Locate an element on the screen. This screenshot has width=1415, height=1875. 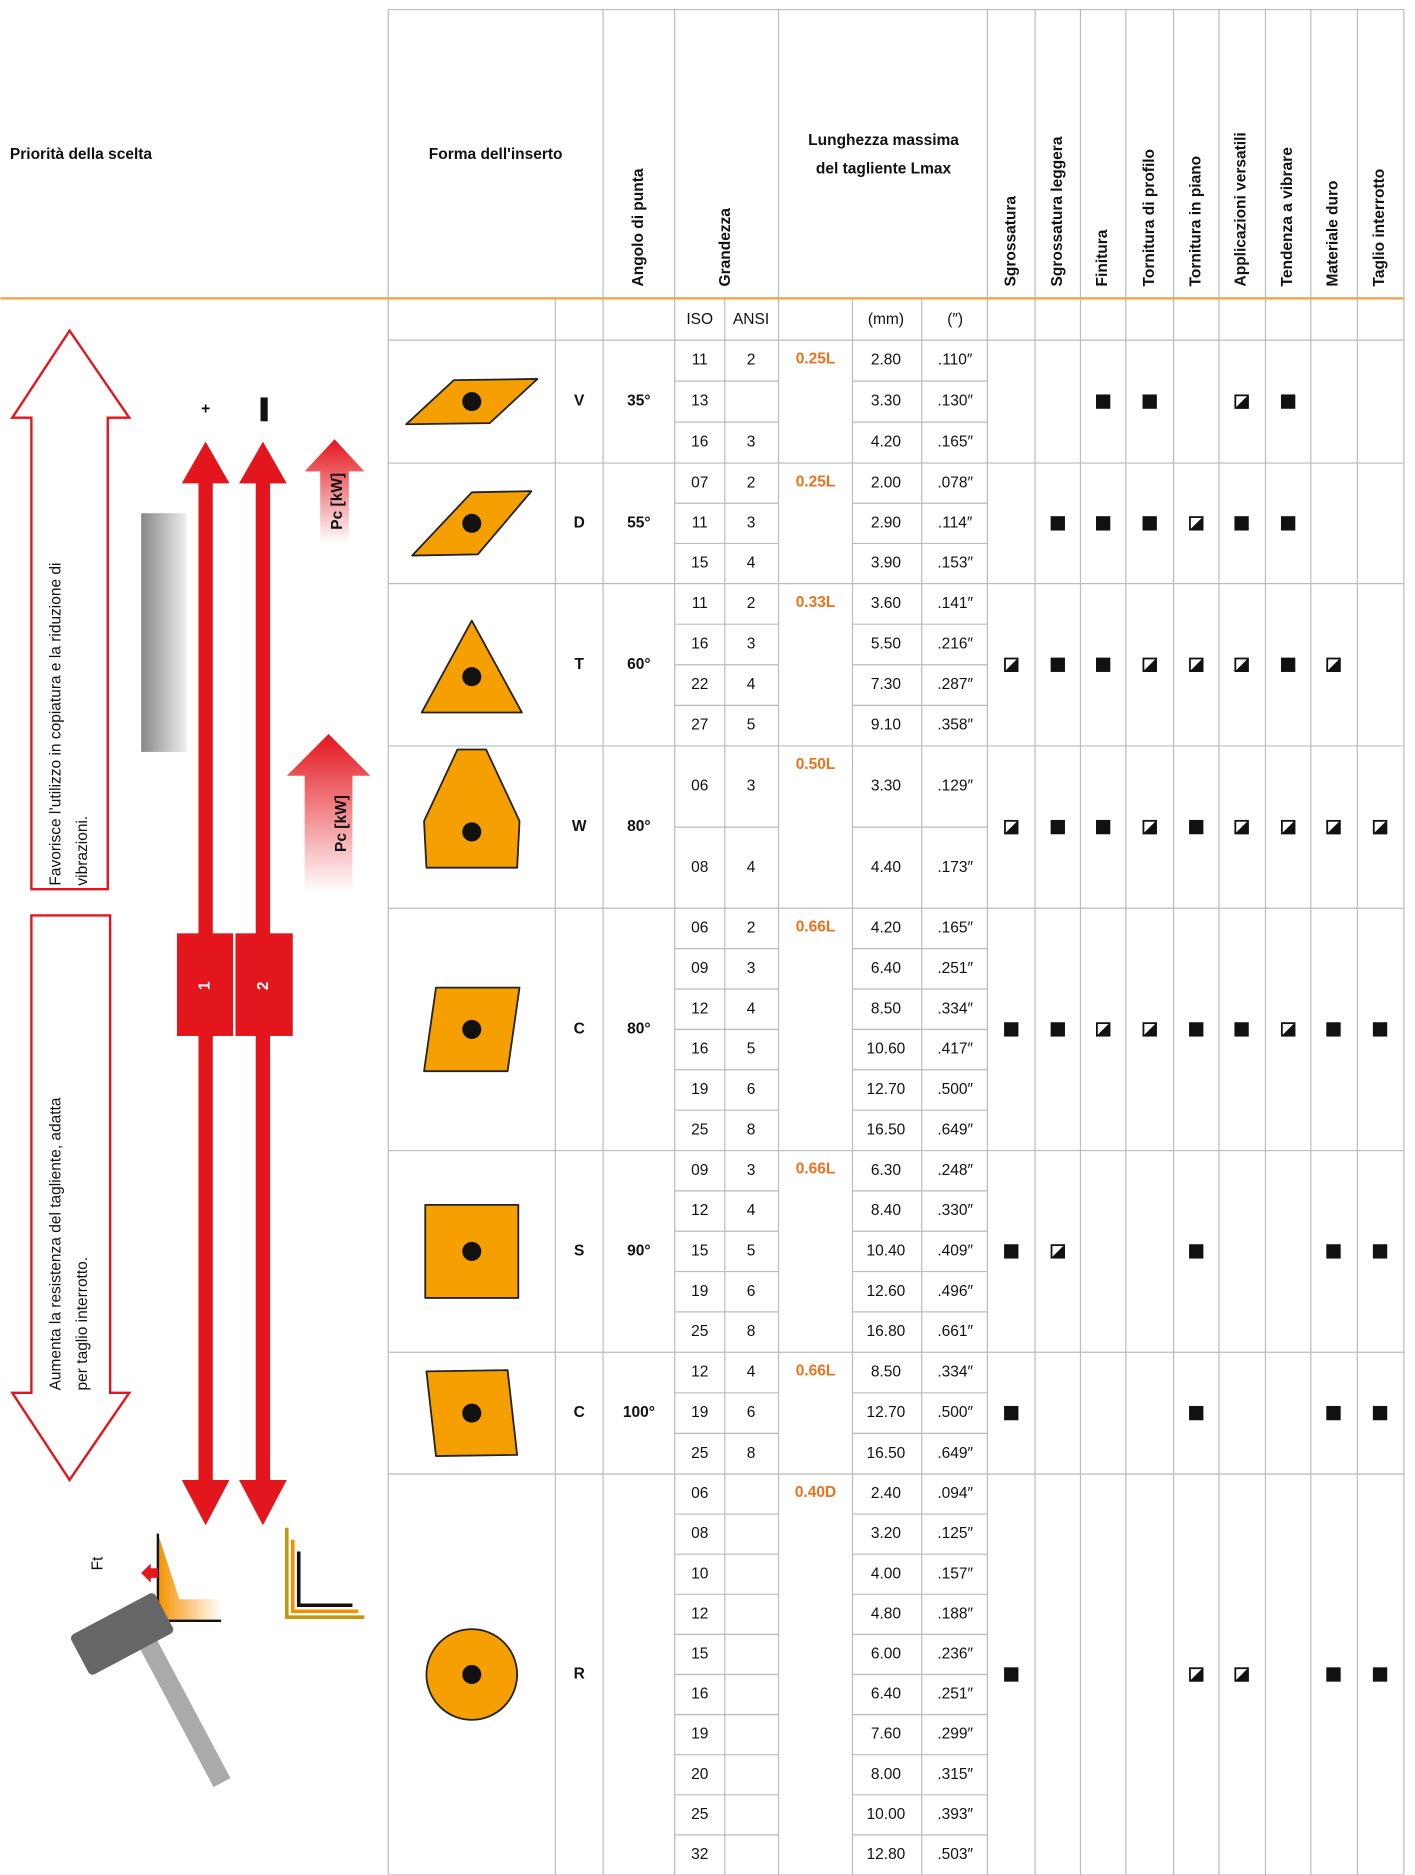
iso-size: 15 is located at coordinates (699, 1250).